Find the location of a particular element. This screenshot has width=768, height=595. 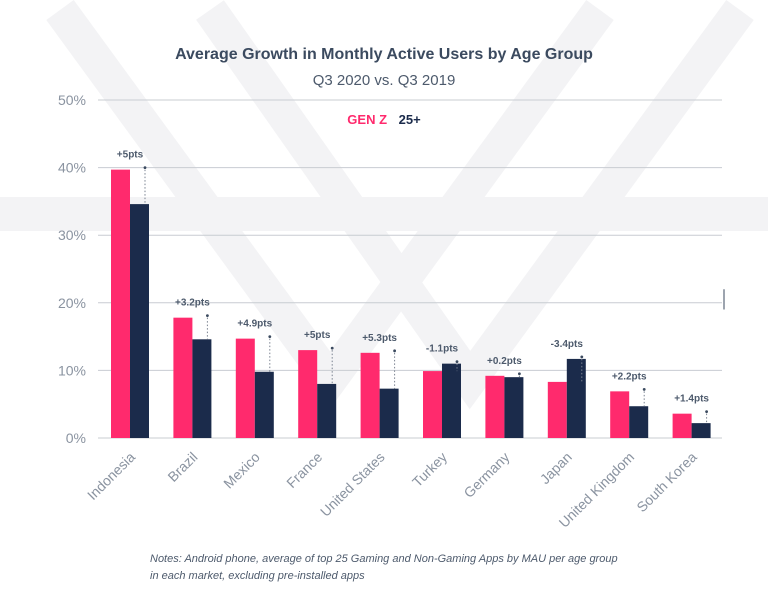

x-tick-label: Mexico is located at coordinates (241, 470).